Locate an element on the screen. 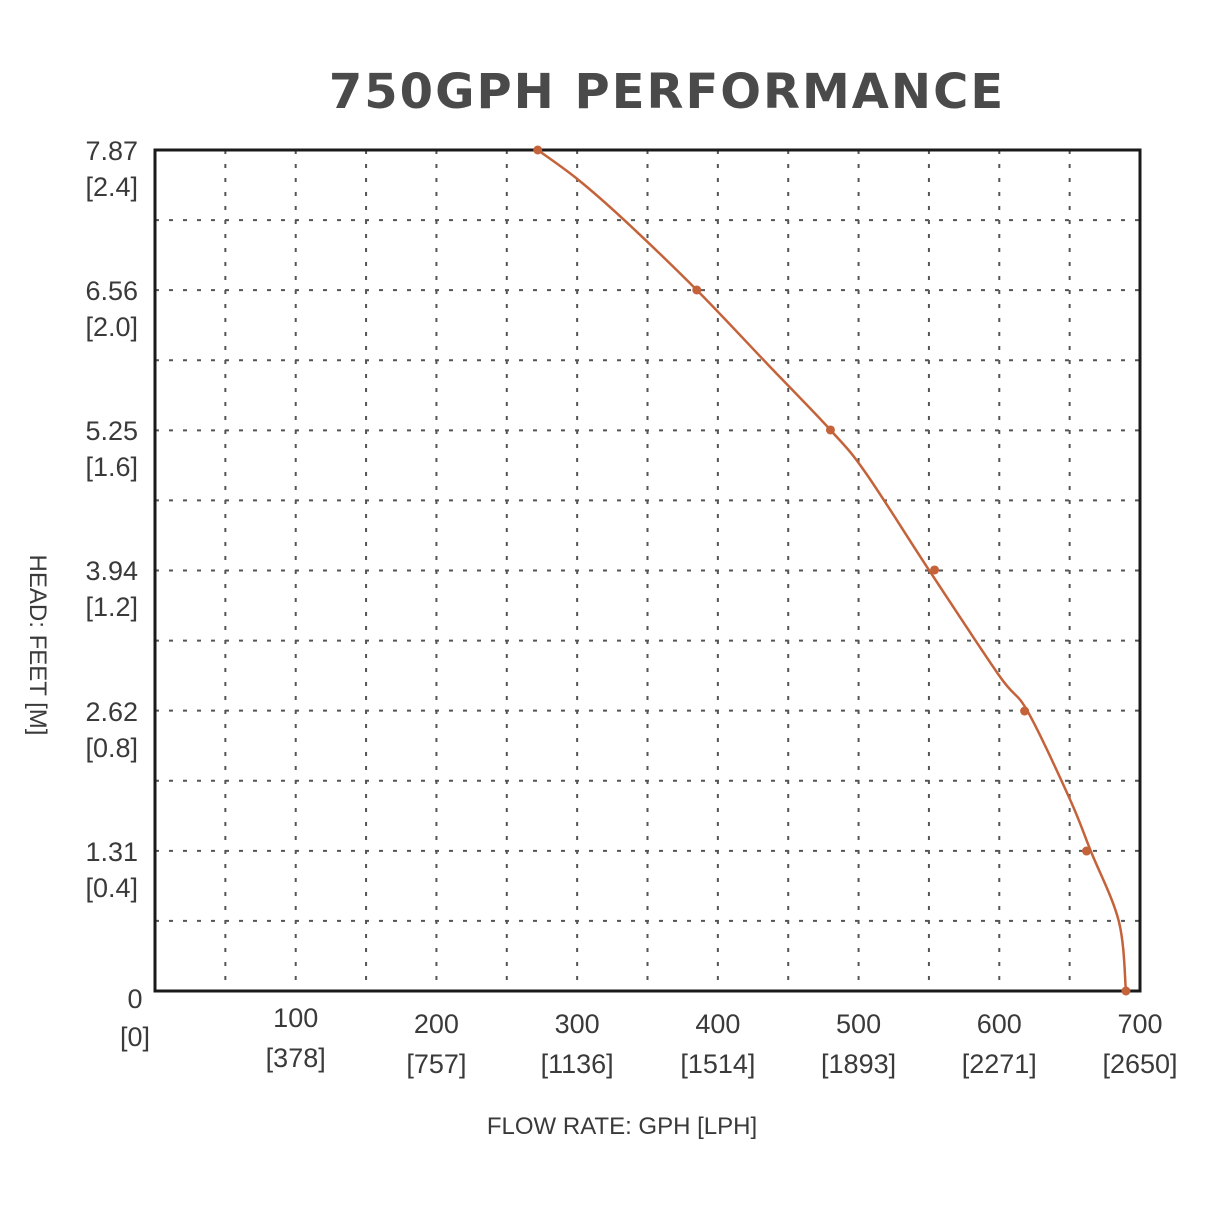 This screenshot has height=1214, width=1214. y-tick-label: 6.56 is located at coordinates (111, 291).